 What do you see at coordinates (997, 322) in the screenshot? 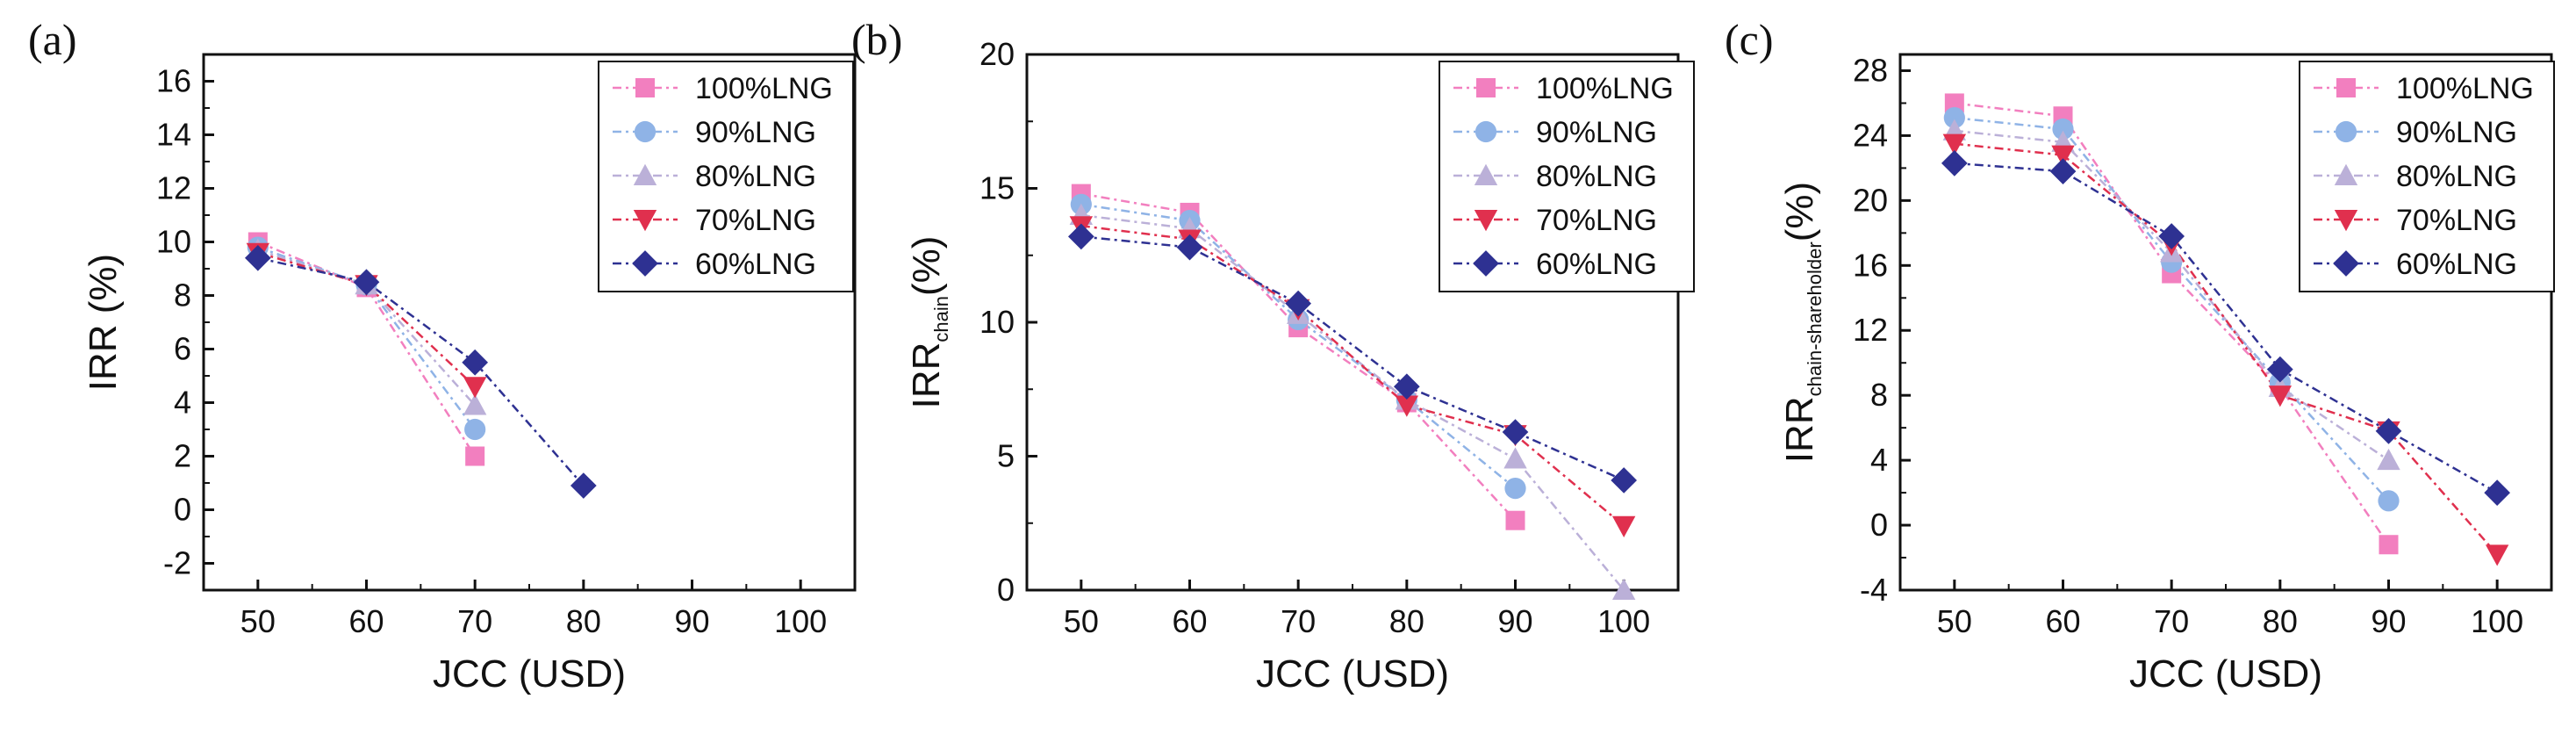
I see `y-tick-label: 10` at bounding box center [997, 322].